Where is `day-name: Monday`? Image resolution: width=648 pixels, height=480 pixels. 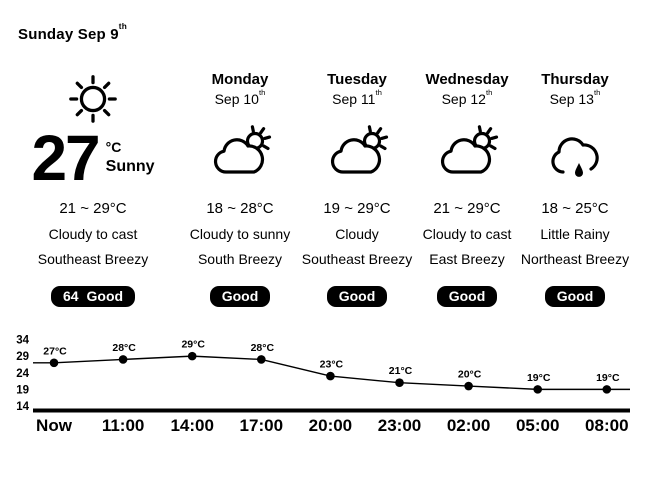
day-name: Monday is located at coordinates (240, 79).